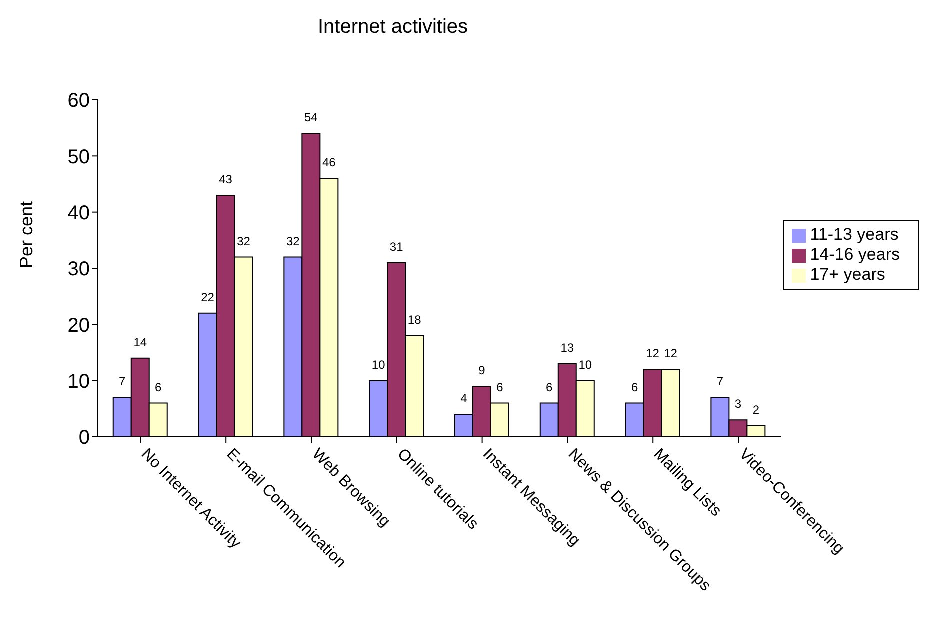 This screenshot has width=935, height=630. What do you see at coordinates (393, 27) in the screenshot?
I see `chart-title: Internet activities` at bounding box center [393, 27].